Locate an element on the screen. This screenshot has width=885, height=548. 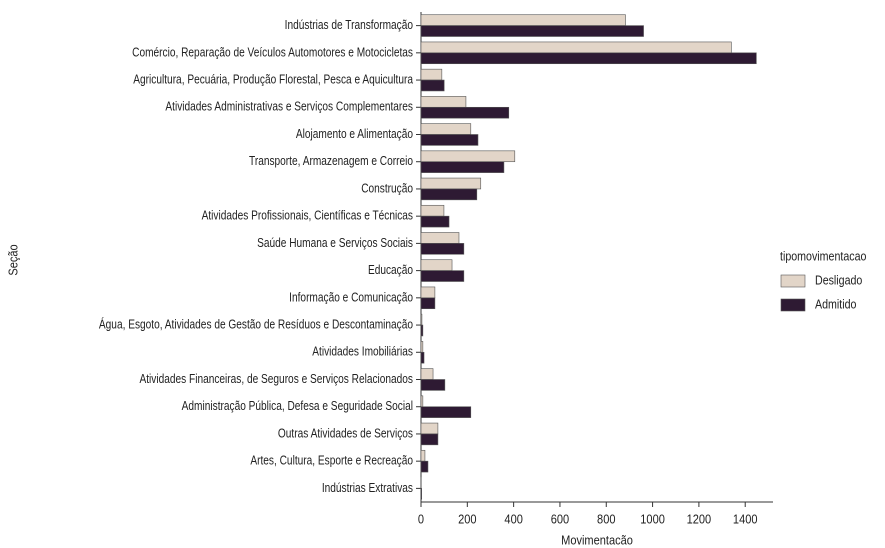
x-tick-label: 800 is located at coordinates (606, 519).